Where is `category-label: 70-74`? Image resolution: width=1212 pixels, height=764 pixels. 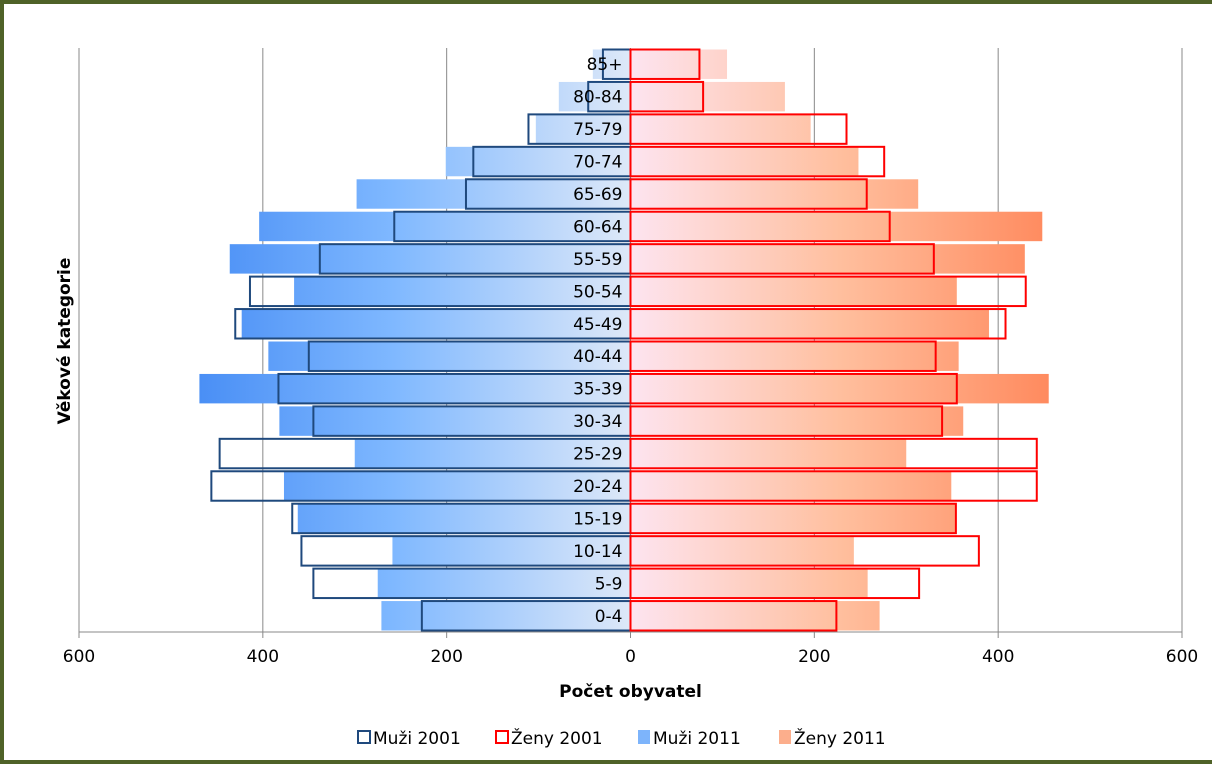
category-label: 70-74 is located at coordinates (597, 163).